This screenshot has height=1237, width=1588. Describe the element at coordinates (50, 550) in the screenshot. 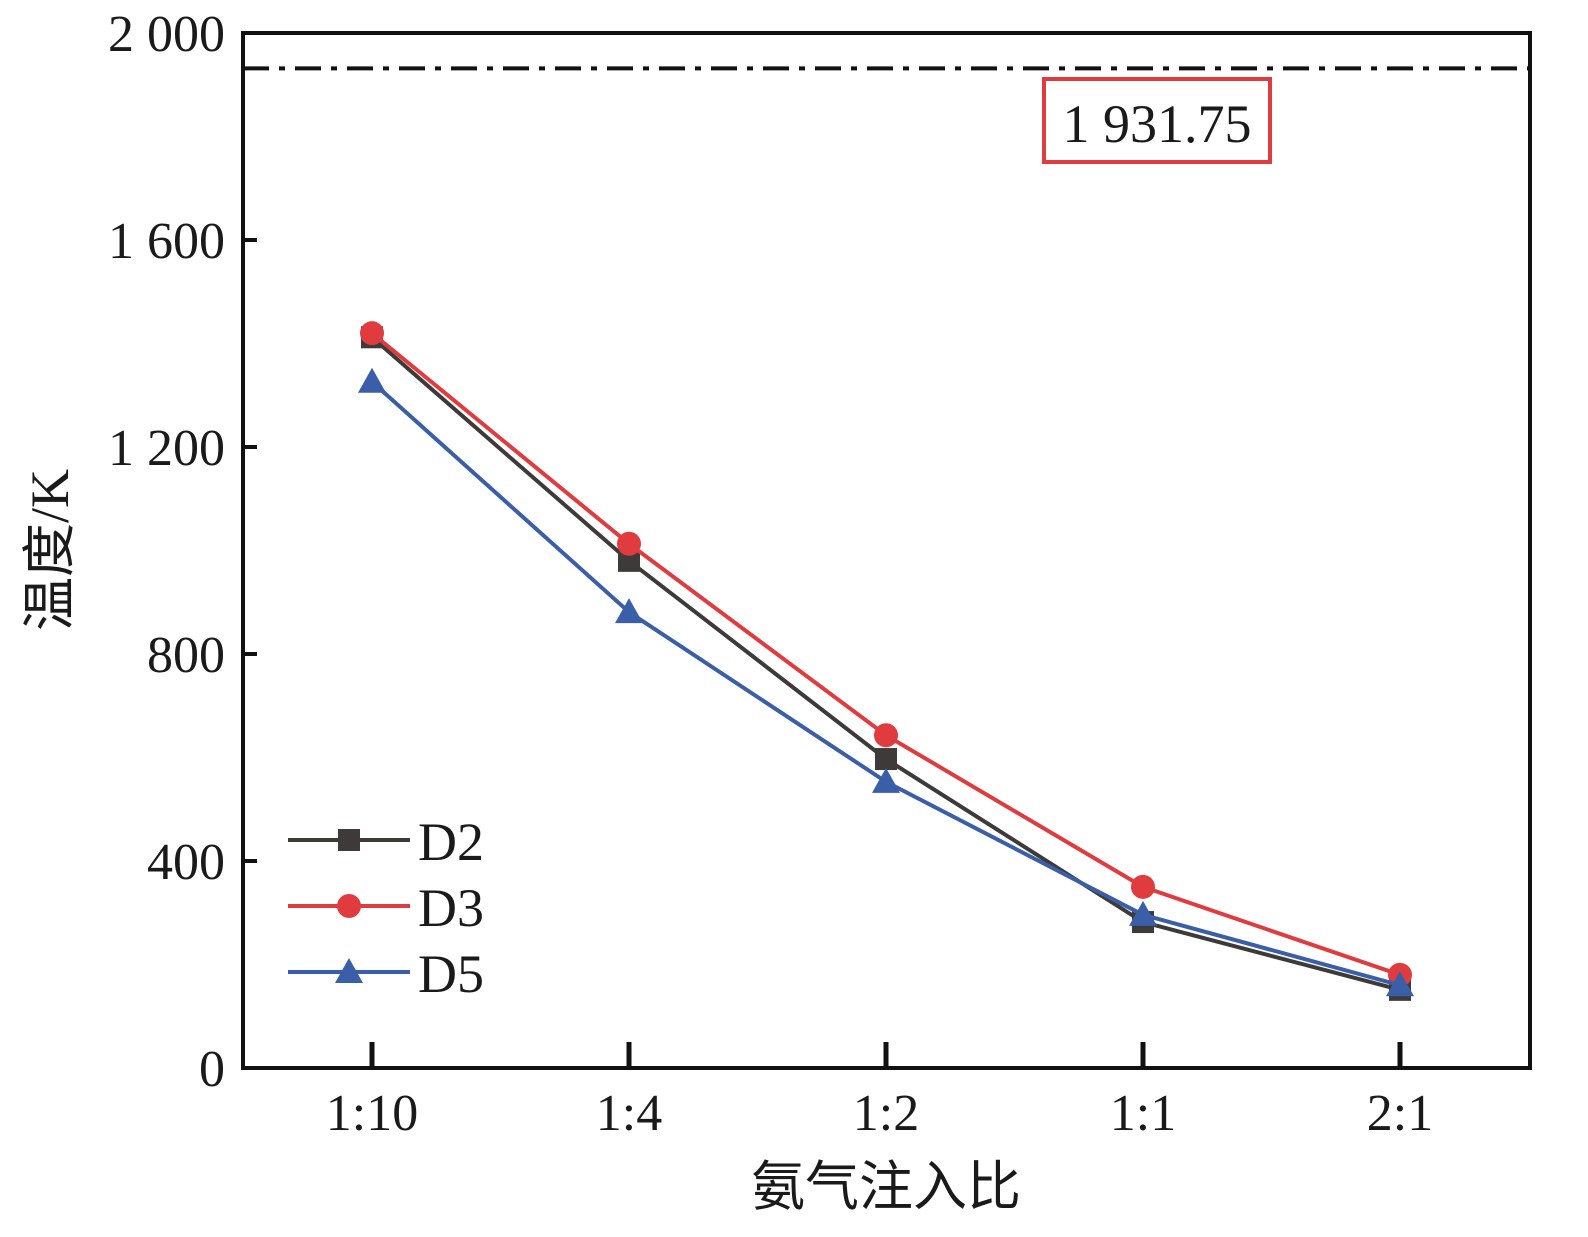

I see `y-axis-label: 温度/K` at that location.